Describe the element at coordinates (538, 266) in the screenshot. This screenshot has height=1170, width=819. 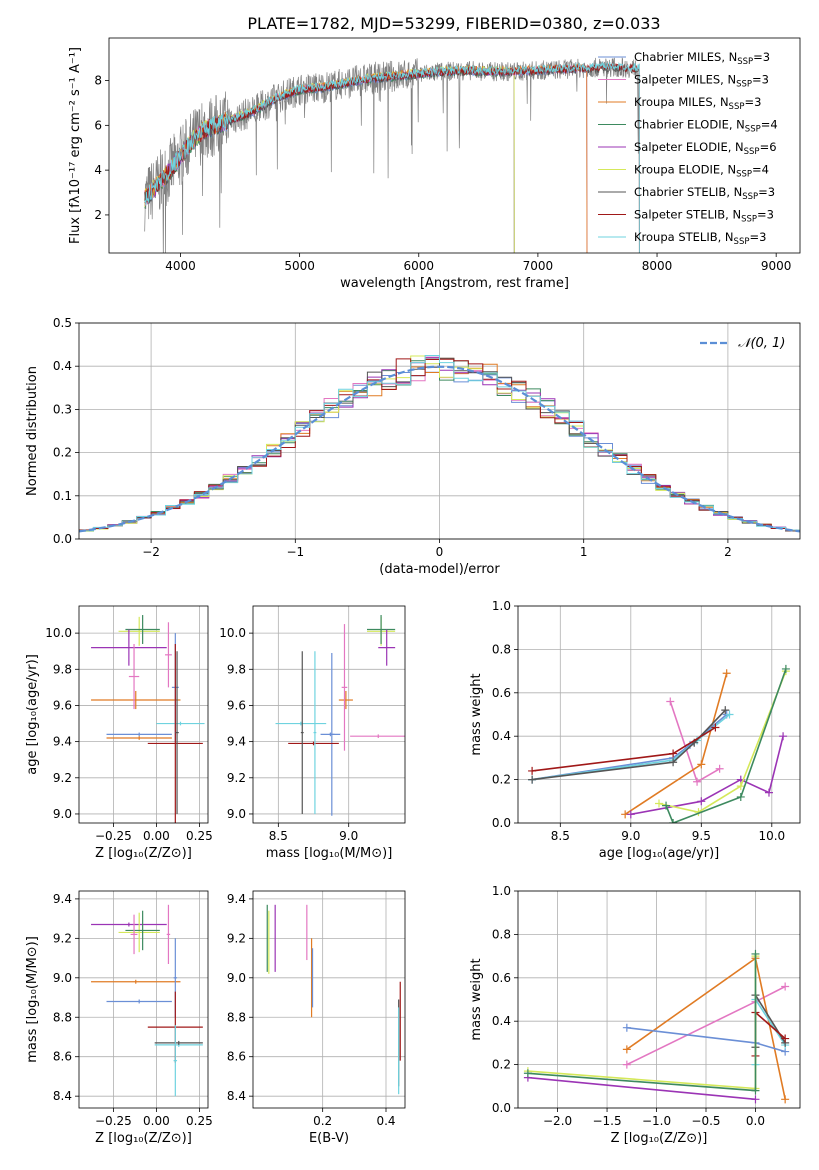
I see `x-tick-label: 7000` at that location.